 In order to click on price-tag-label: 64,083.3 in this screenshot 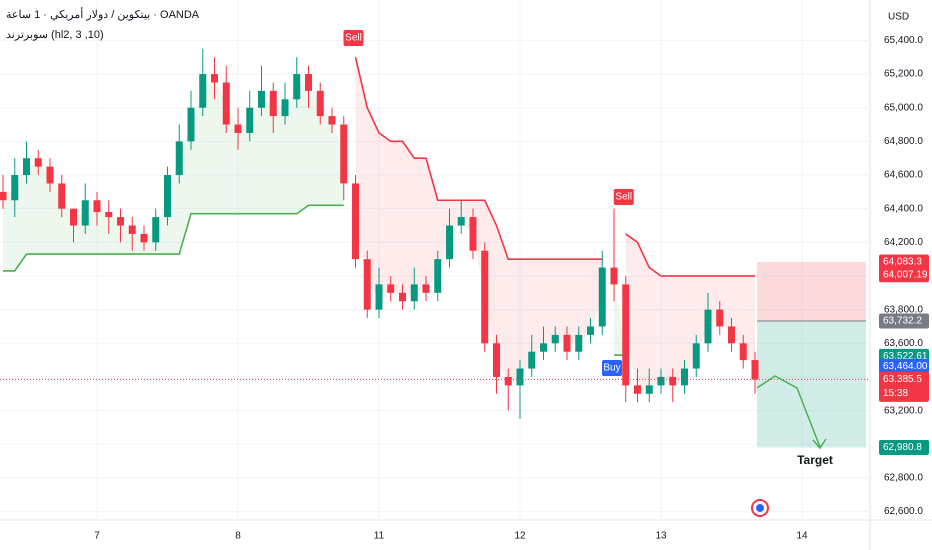, I will do `click(902, 262)`.